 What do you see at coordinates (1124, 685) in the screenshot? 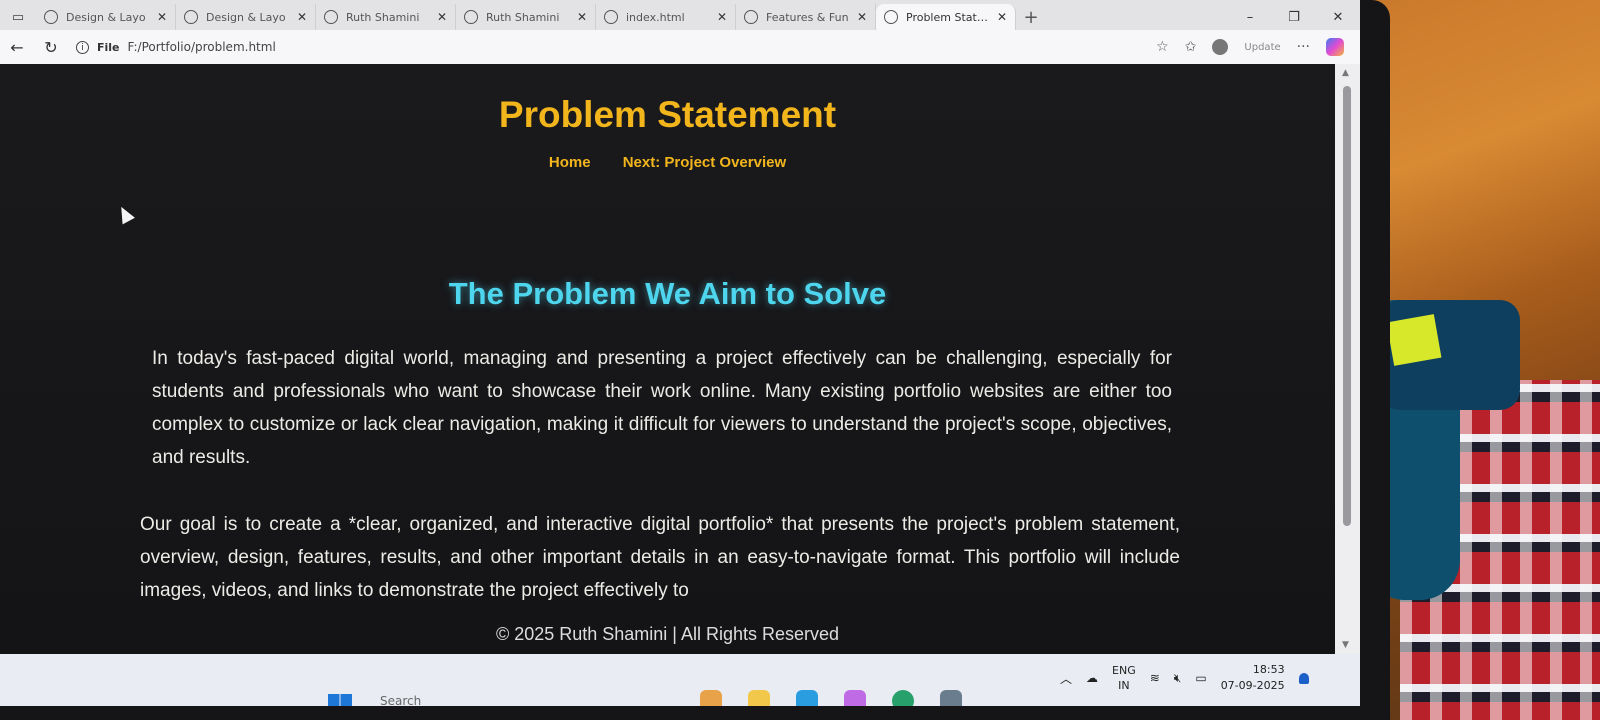
I see `language-region: IN` at bounding box center [1124, 685].